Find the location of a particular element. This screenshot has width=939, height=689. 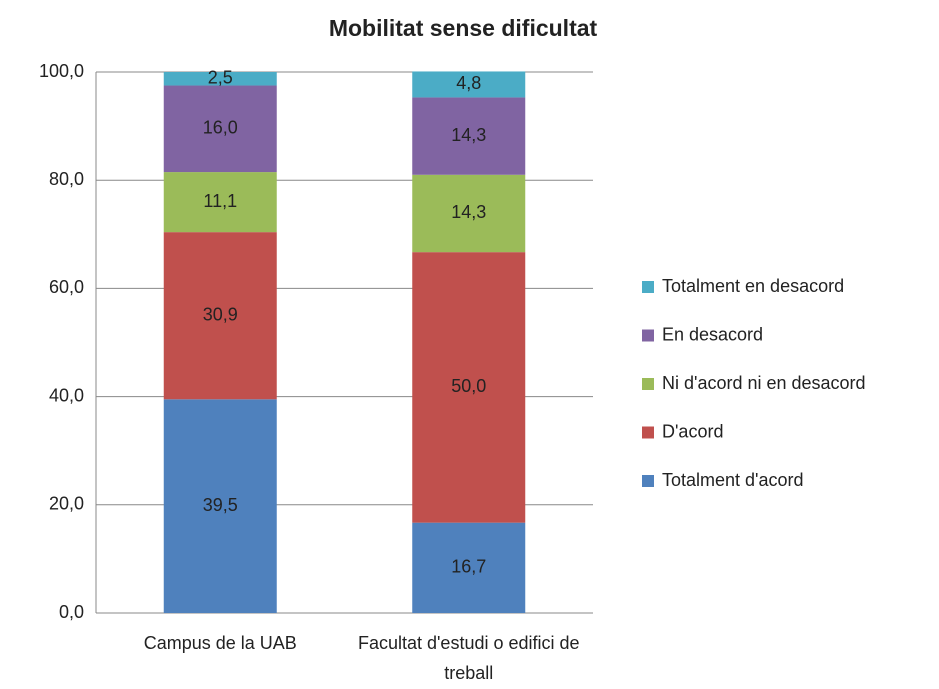

data-label: 16,7 is located at coordinates (468, 567).